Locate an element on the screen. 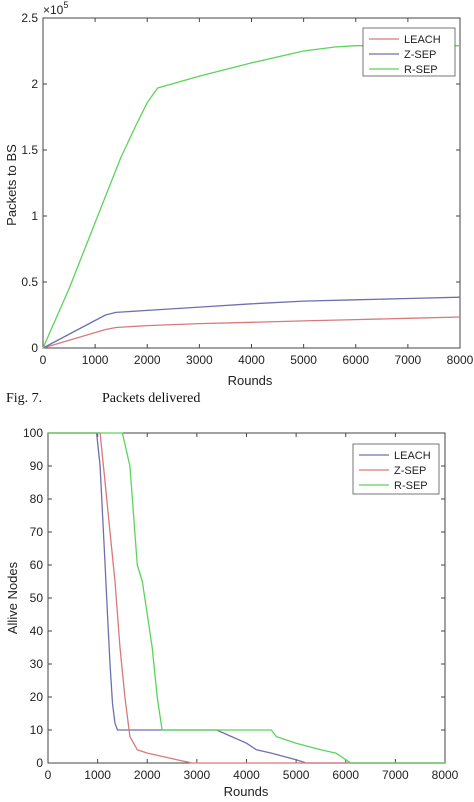 Image resolution: width=474 pixels, height=802 pixels. y-tick-label: 30 is located at coordinates (37, 664).